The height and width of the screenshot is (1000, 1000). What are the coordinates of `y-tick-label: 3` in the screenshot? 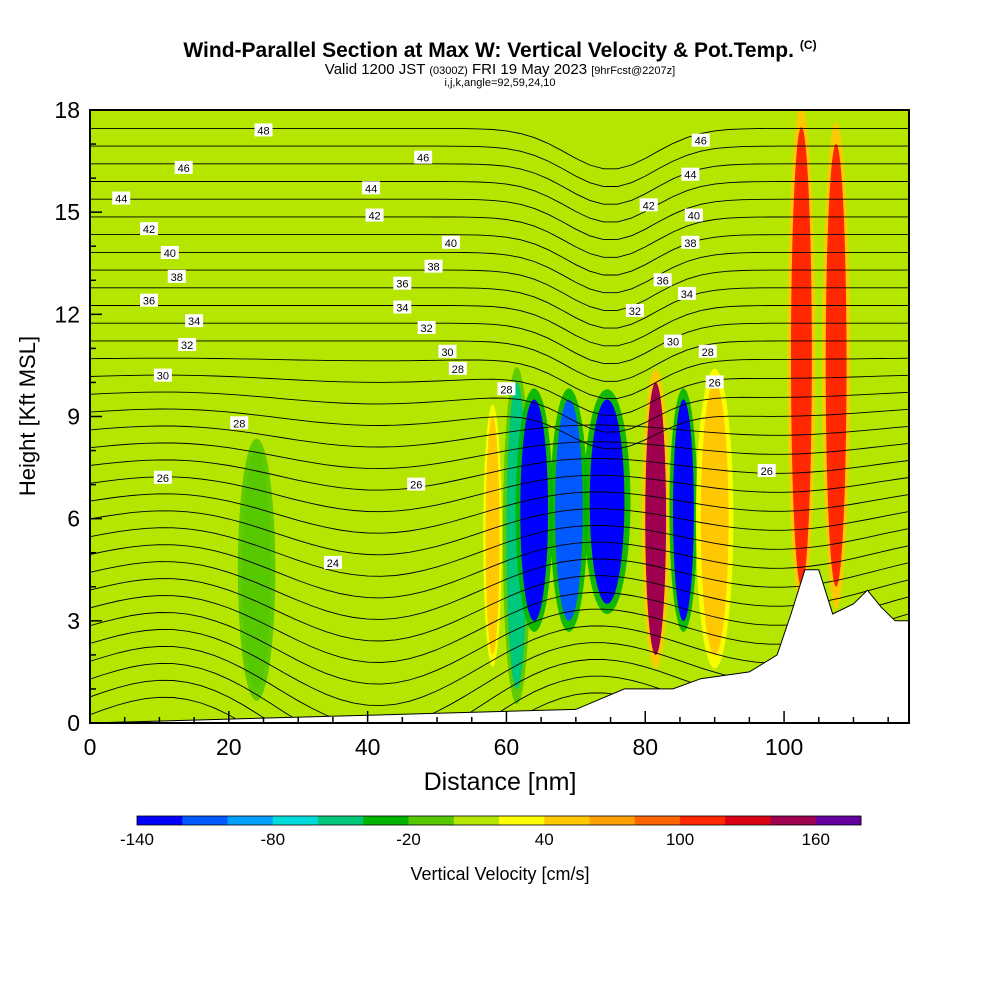 It's located at (73, 621).